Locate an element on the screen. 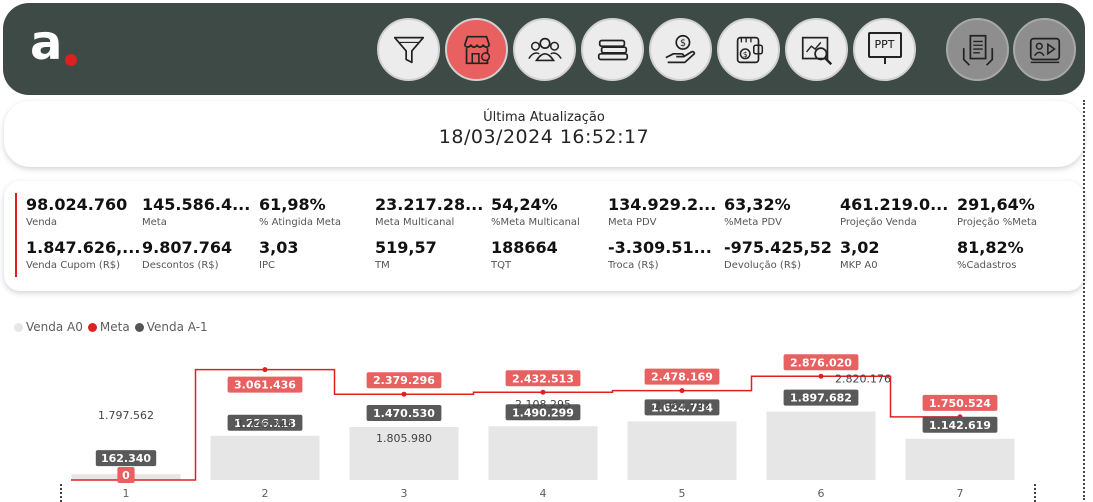 The width and height of the screenshot is (1093, 502). data-label-venda-a1: 2.820.176 is located at coordinates (863, 378).